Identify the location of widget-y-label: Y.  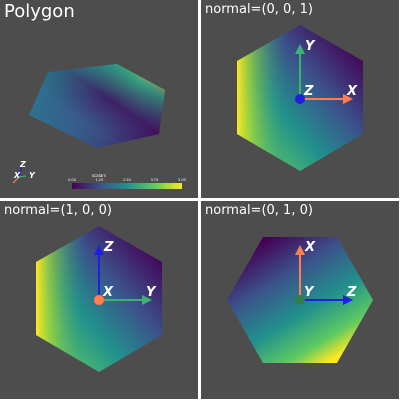
(32, 175).